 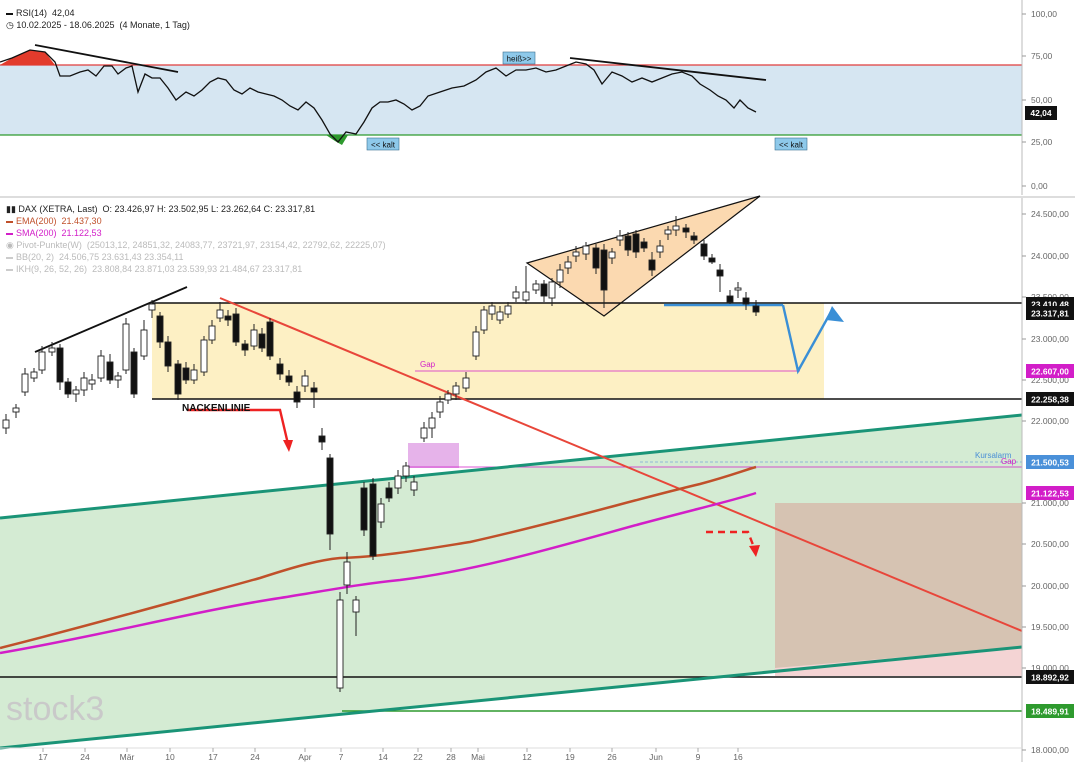 What do you see at coordinates (36, 233) in the screenshot?
I see `sma-legend-label: SMA(200)` at bounding box center [36, 233].